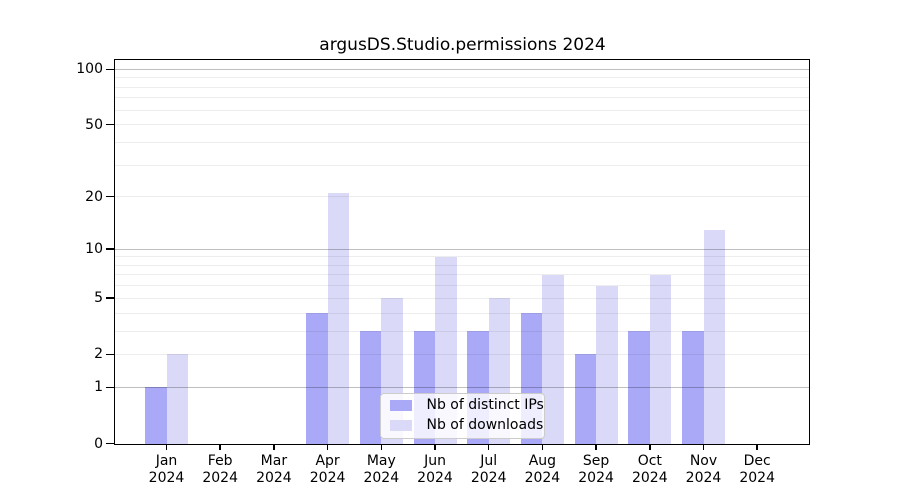 This screenshot has width=900, height=500. I want to click on y-tick-label: 5, so click(98, 298).